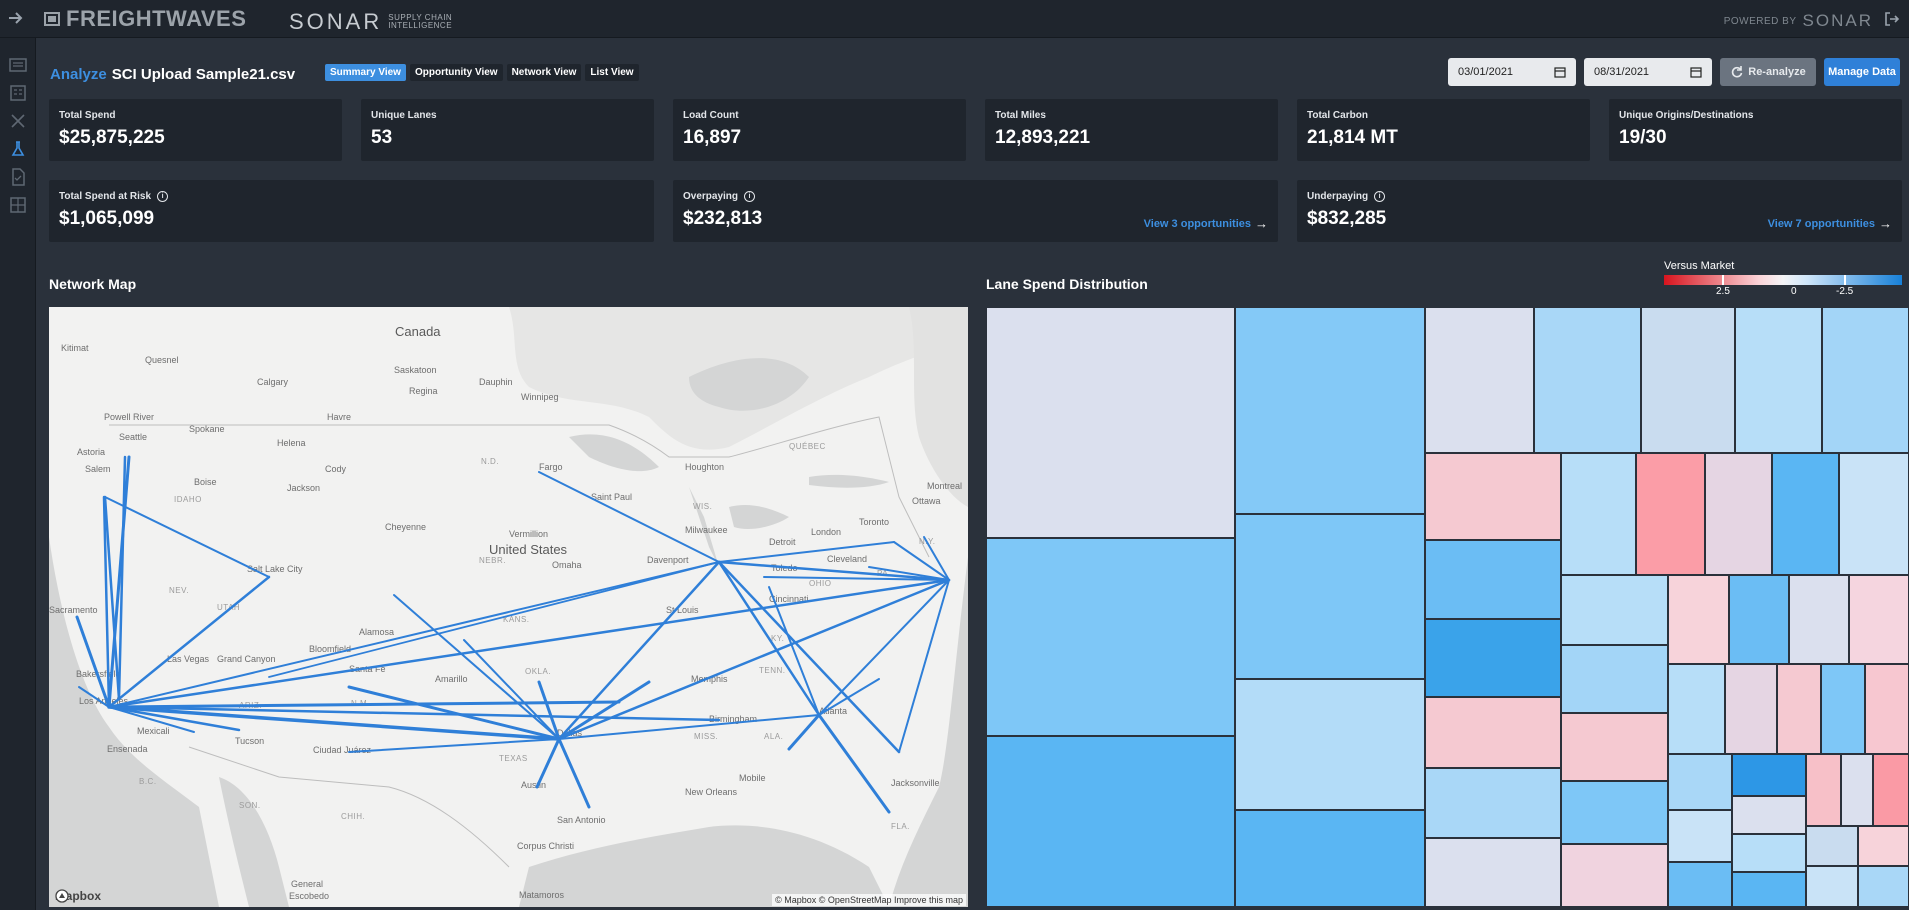 The height and width of the screenshot is (910, 1909). I want to click on dashboard-icon, so click(18, 65).